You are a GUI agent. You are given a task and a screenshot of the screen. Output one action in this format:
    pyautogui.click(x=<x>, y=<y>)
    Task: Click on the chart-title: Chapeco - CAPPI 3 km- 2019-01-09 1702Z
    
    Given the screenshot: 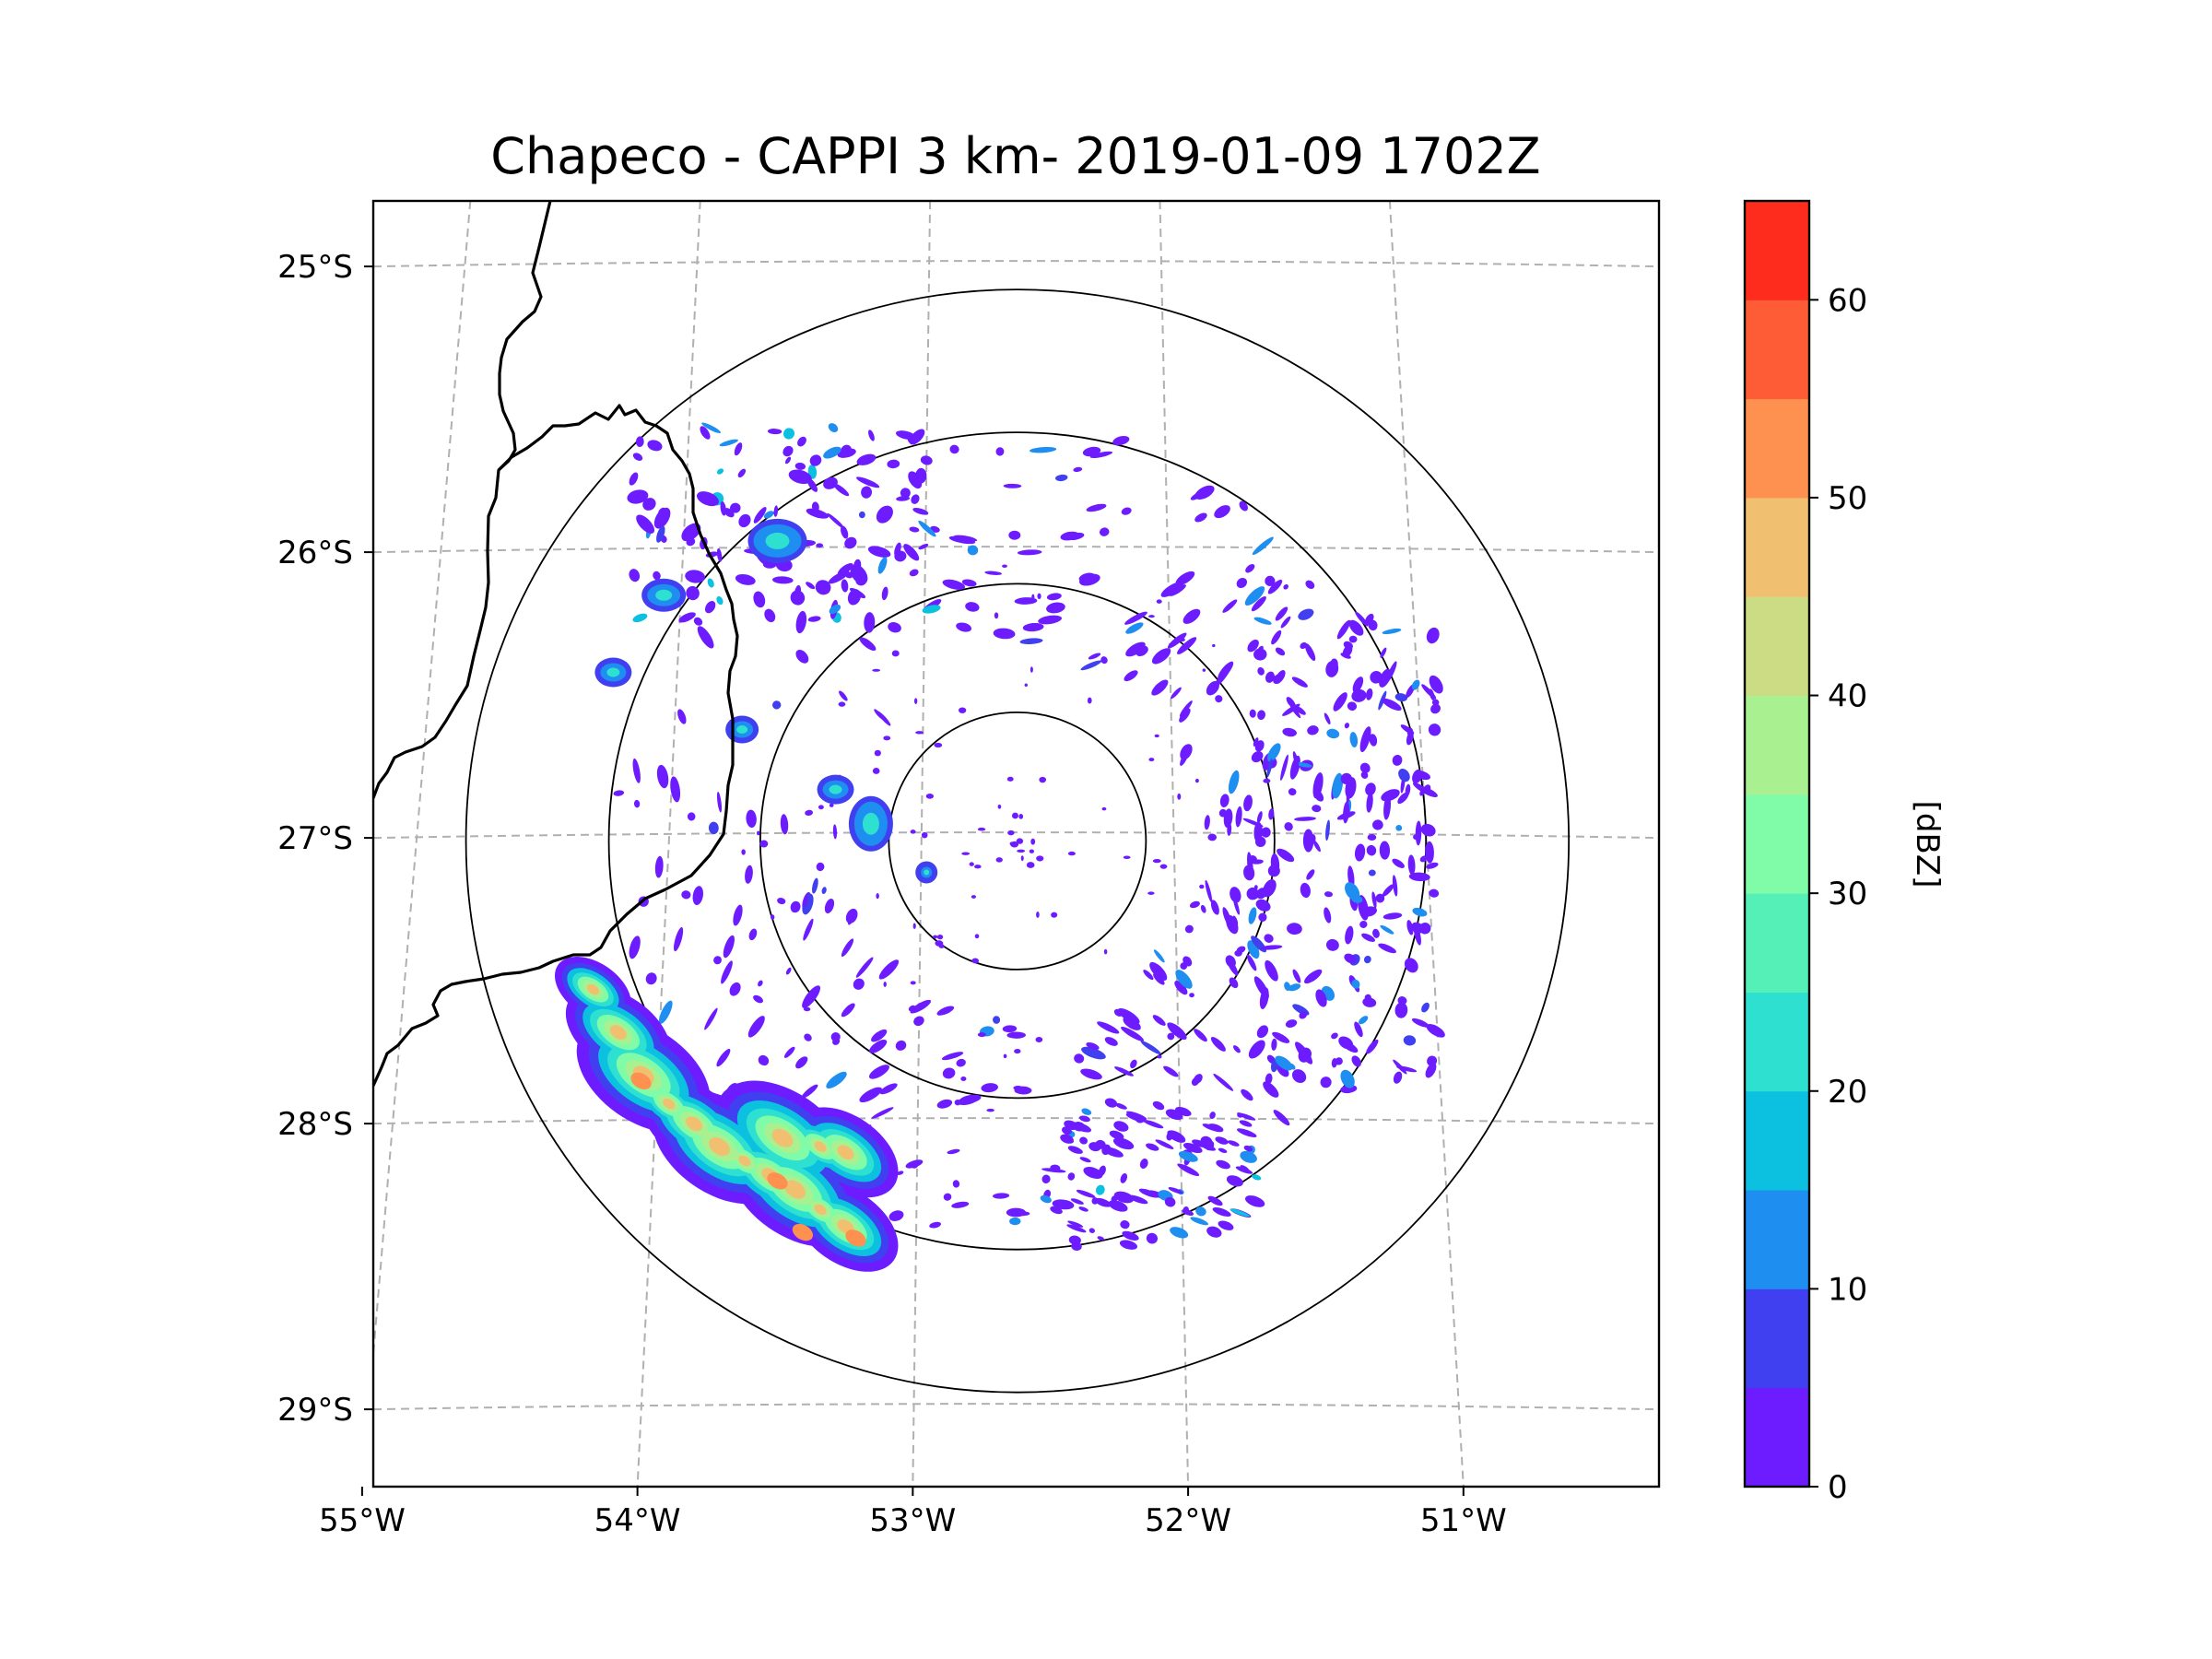 What is the action you would take?
    pyautogui.click(x=1015, y=156)
    